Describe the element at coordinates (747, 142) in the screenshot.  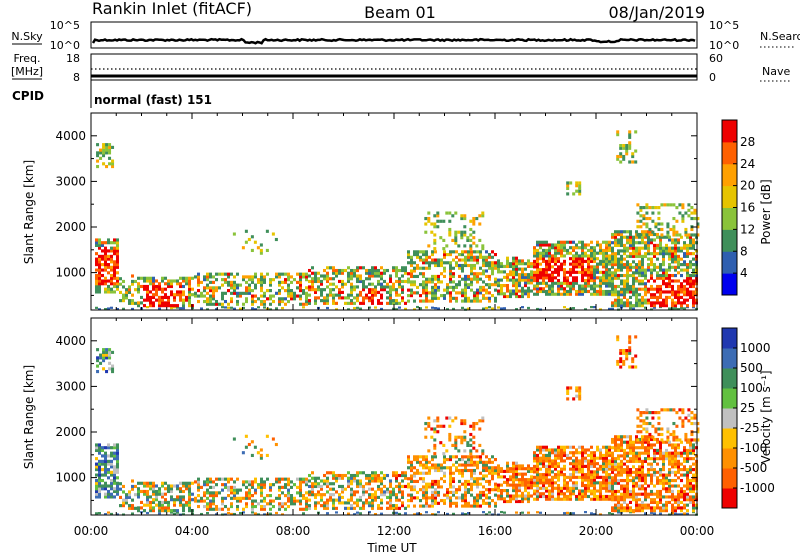
I see `power-colorbar-tick-label: 28` at that location.